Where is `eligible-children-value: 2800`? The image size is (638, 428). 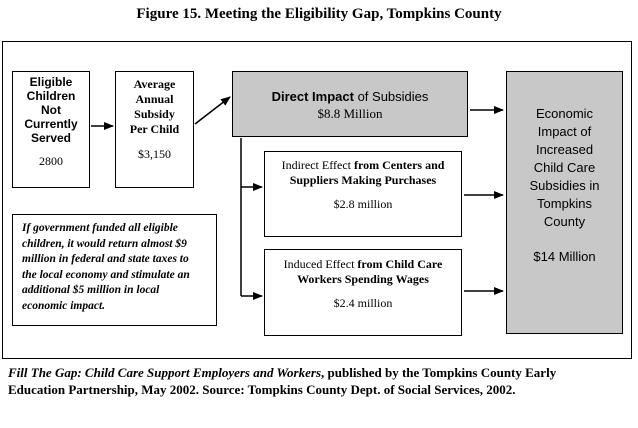
eligible-children-value: 2800 is located at coordinates (51, 161).